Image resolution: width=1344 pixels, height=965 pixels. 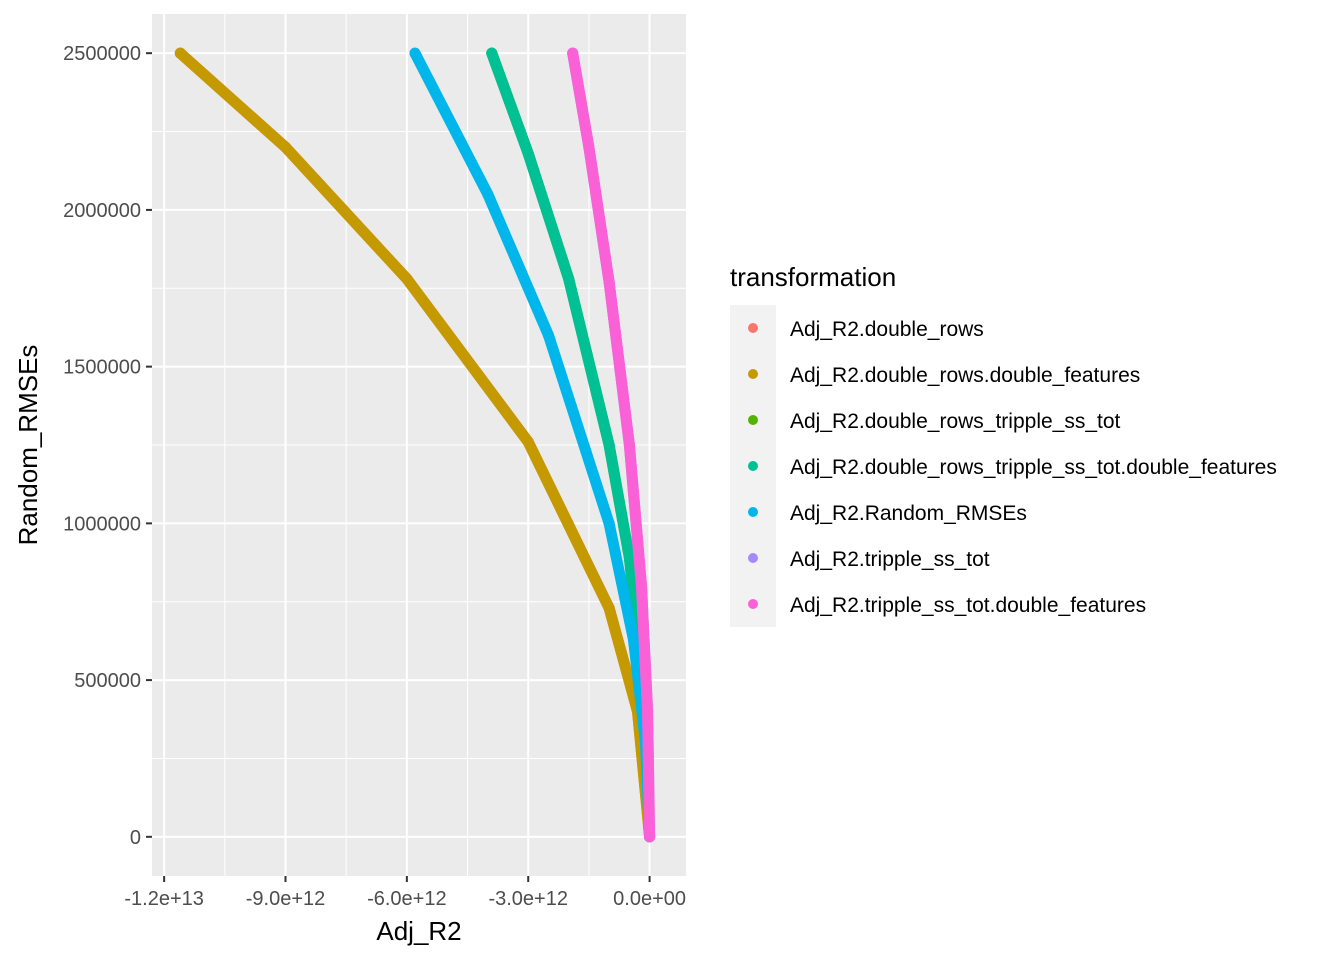 I want to click on legend-entry-label: Adj_R2.Random_RMSEs, so click(x=908, y=513).